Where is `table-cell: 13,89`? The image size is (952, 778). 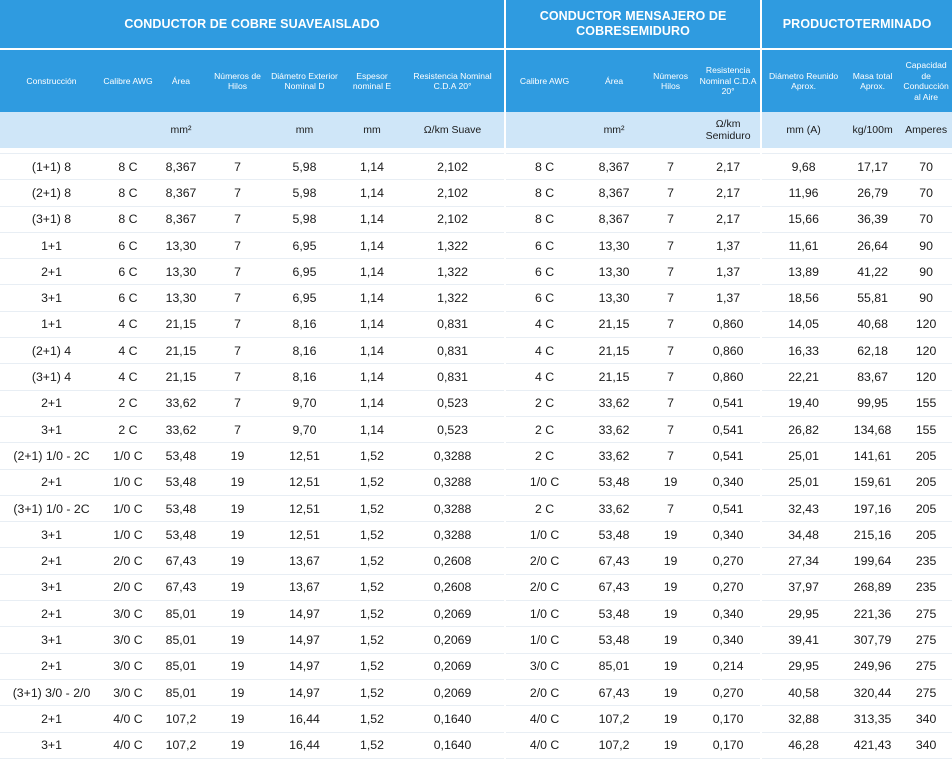
table-cell: 13,89 is located at coordinates (803, 272).